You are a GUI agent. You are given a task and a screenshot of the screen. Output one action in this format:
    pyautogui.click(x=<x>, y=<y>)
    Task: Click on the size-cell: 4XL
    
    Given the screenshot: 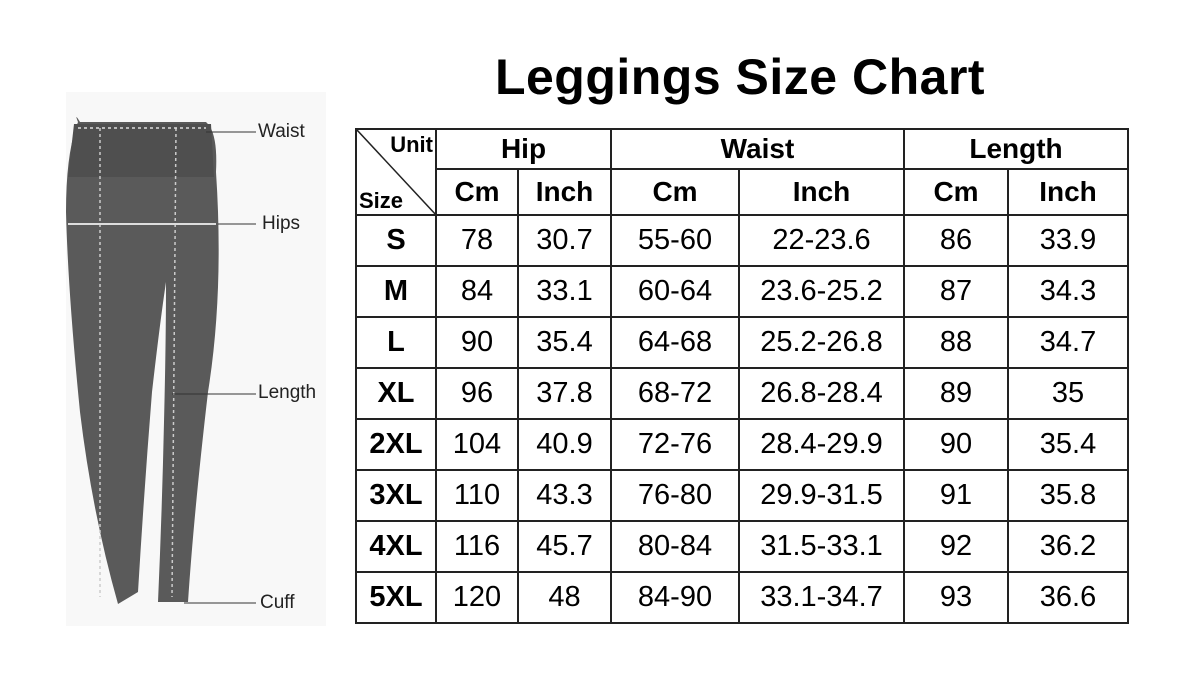 What is the action you would take?
    pyautogui.click(x=396, y=546)
    